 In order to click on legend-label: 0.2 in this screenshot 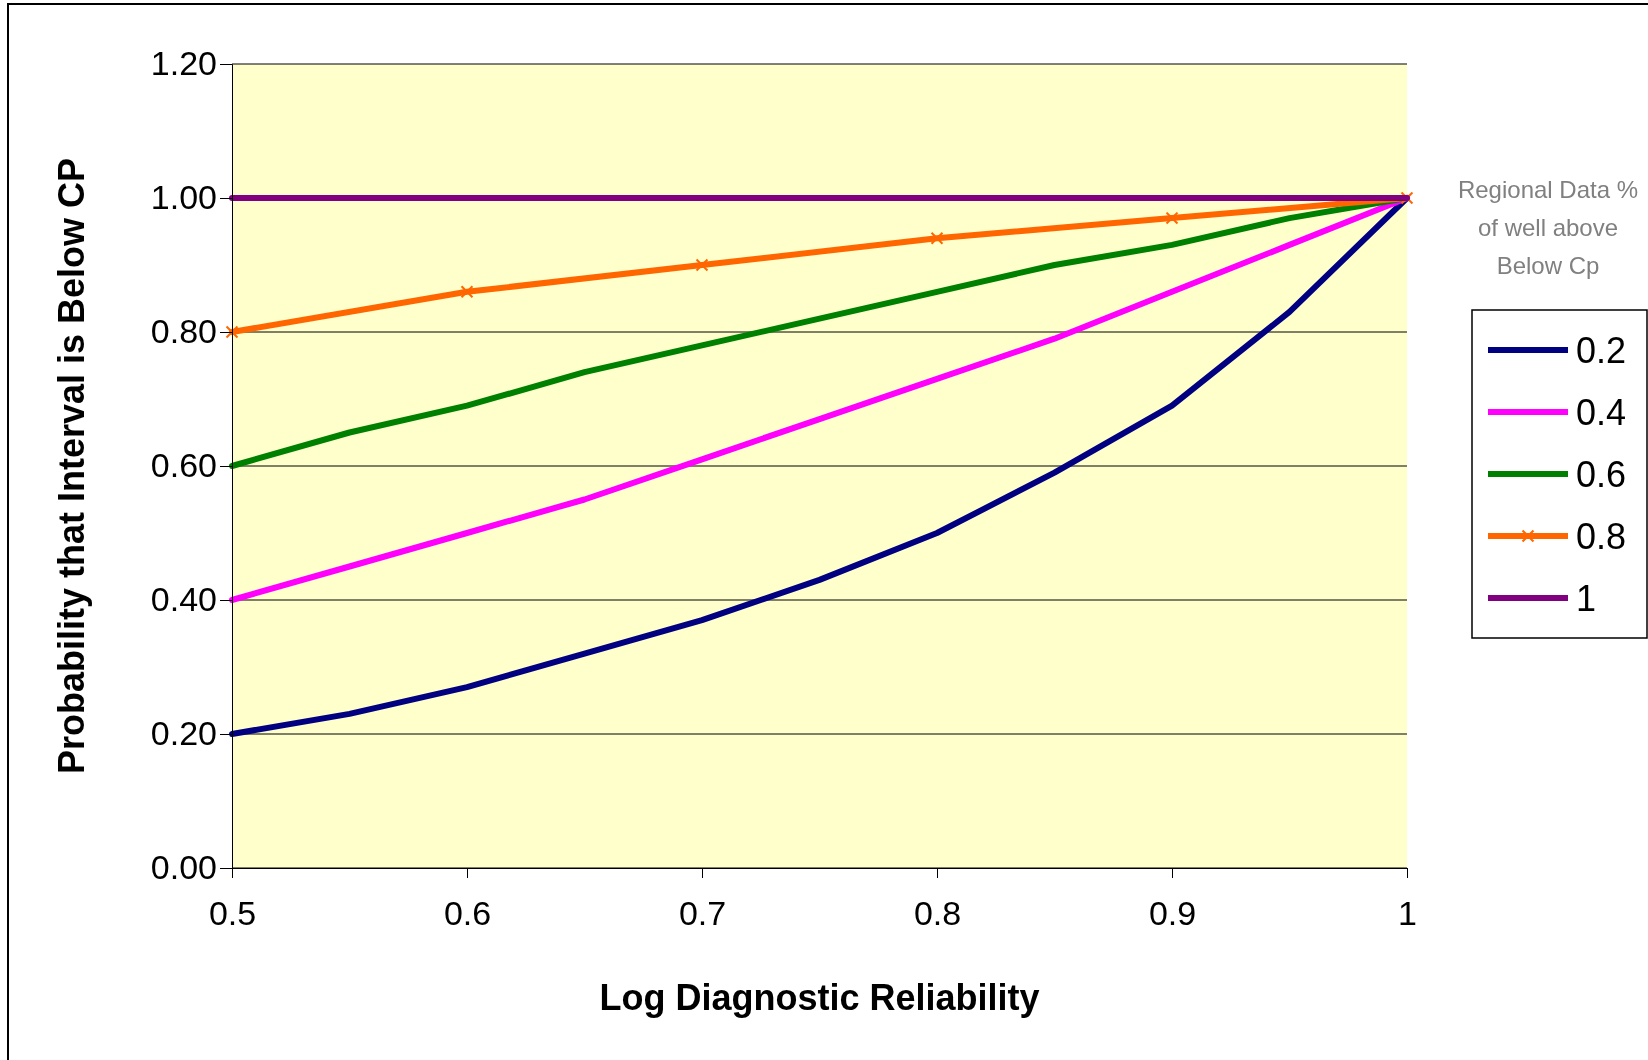, I will do `click(1601, 350)`.